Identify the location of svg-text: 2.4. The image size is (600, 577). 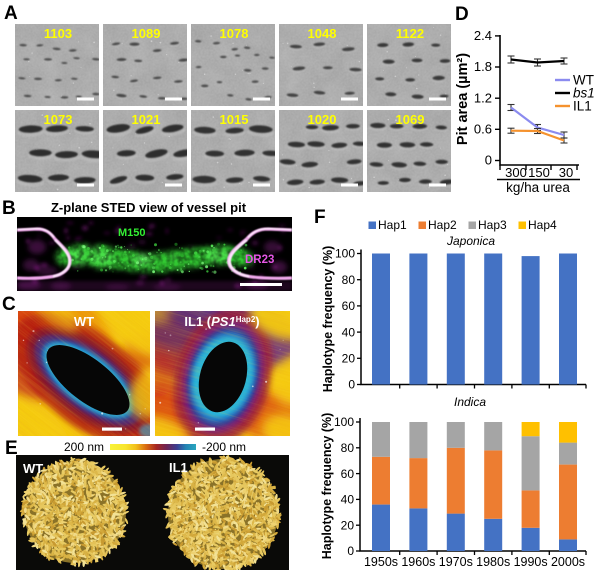
(483, 35).